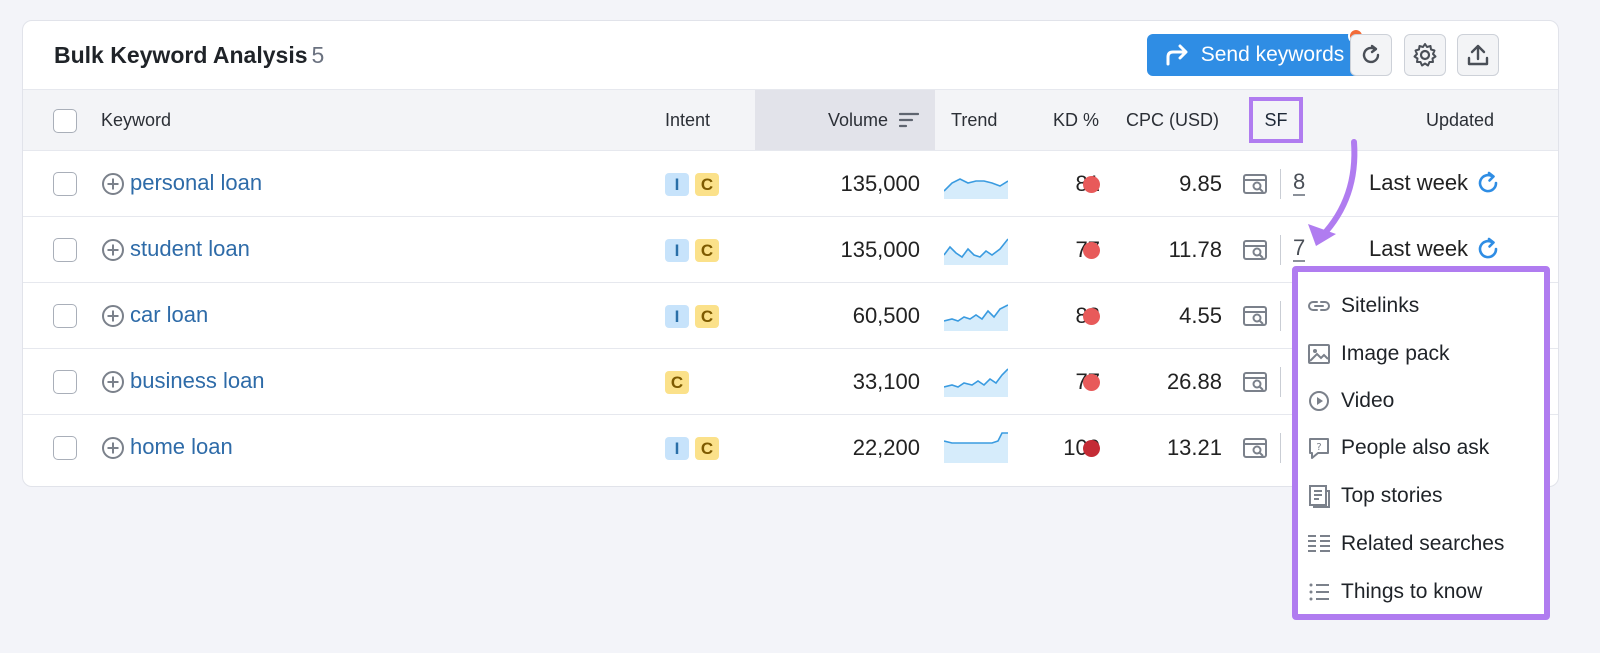  Describe the element at coordinates (1177, 55) in the screenshot. I see `share-arrow-icon` at that location.